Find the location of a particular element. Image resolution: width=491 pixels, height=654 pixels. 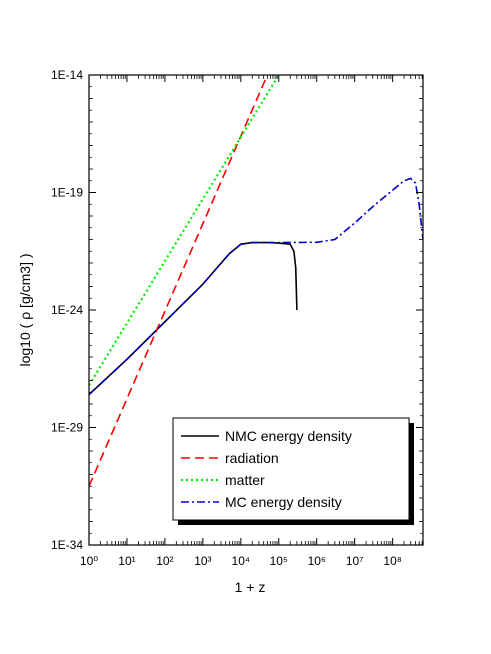

y-tick-label: 1E-24 is located at coordinates (67, 310).